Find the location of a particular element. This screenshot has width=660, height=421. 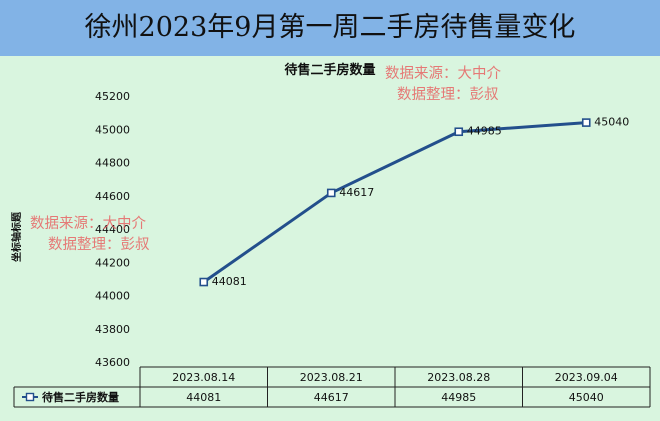

data-label: 45040 is located at coordinates (611, 122).